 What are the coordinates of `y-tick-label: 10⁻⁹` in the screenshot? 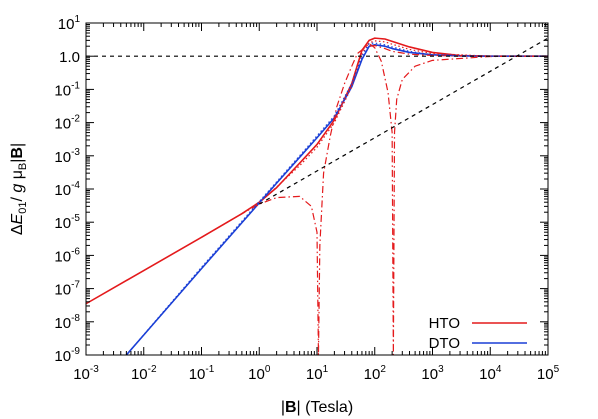 It's located at (67, 355).